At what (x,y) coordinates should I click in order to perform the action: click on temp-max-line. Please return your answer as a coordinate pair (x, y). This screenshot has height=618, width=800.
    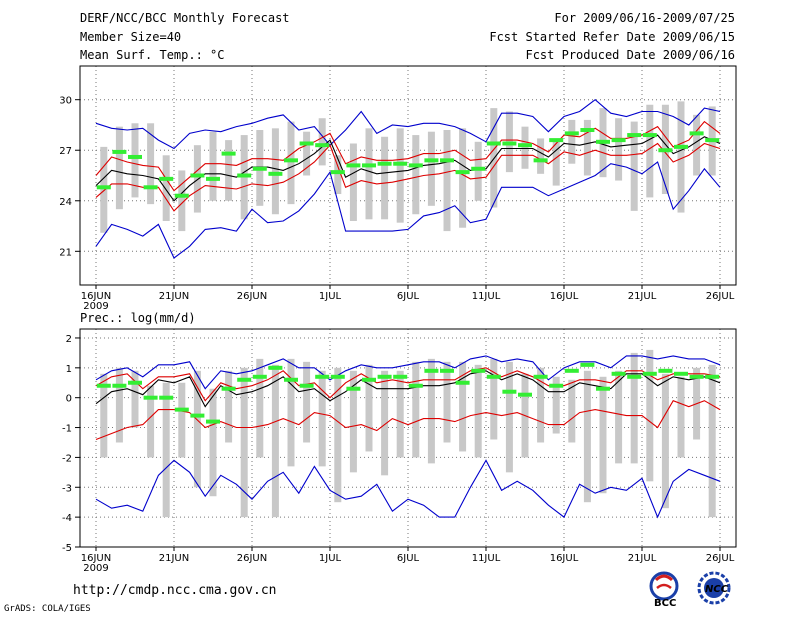
    Looking at the image, I should click on (408, 210).